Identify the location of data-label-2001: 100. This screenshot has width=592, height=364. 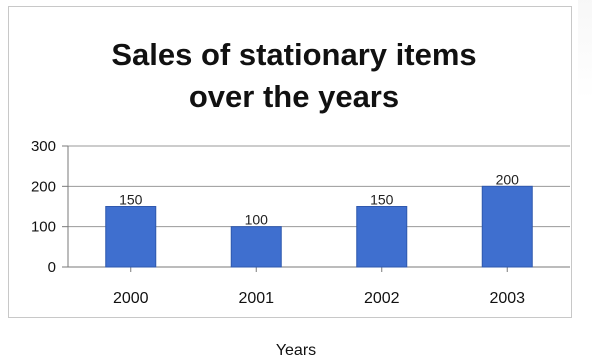
(257, 220).